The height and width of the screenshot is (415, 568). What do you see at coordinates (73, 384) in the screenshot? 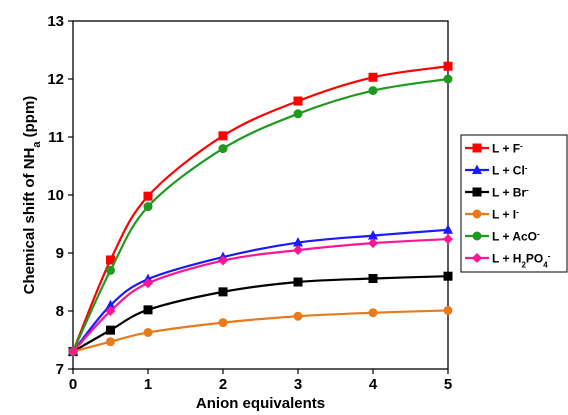
I see `x-tick-label: 0` at bounding box center [73, 384].